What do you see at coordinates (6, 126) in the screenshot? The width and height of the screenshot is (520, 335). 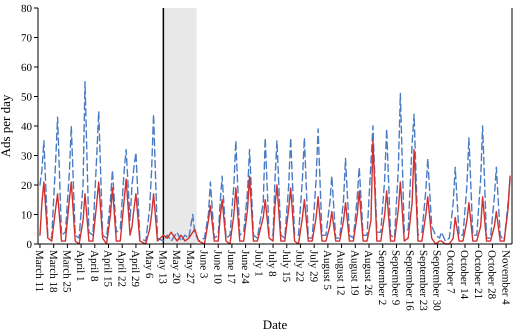 I see `y-axis-title: Ads per day` at bounding box center [6, 126].